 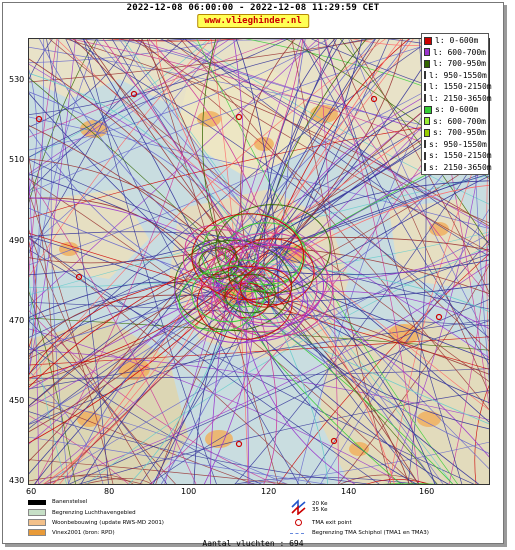 What do you see at coordinates (17, 320) in the screenshot?
I see `y-tick-470: 470` at bounding box center [17, 320].